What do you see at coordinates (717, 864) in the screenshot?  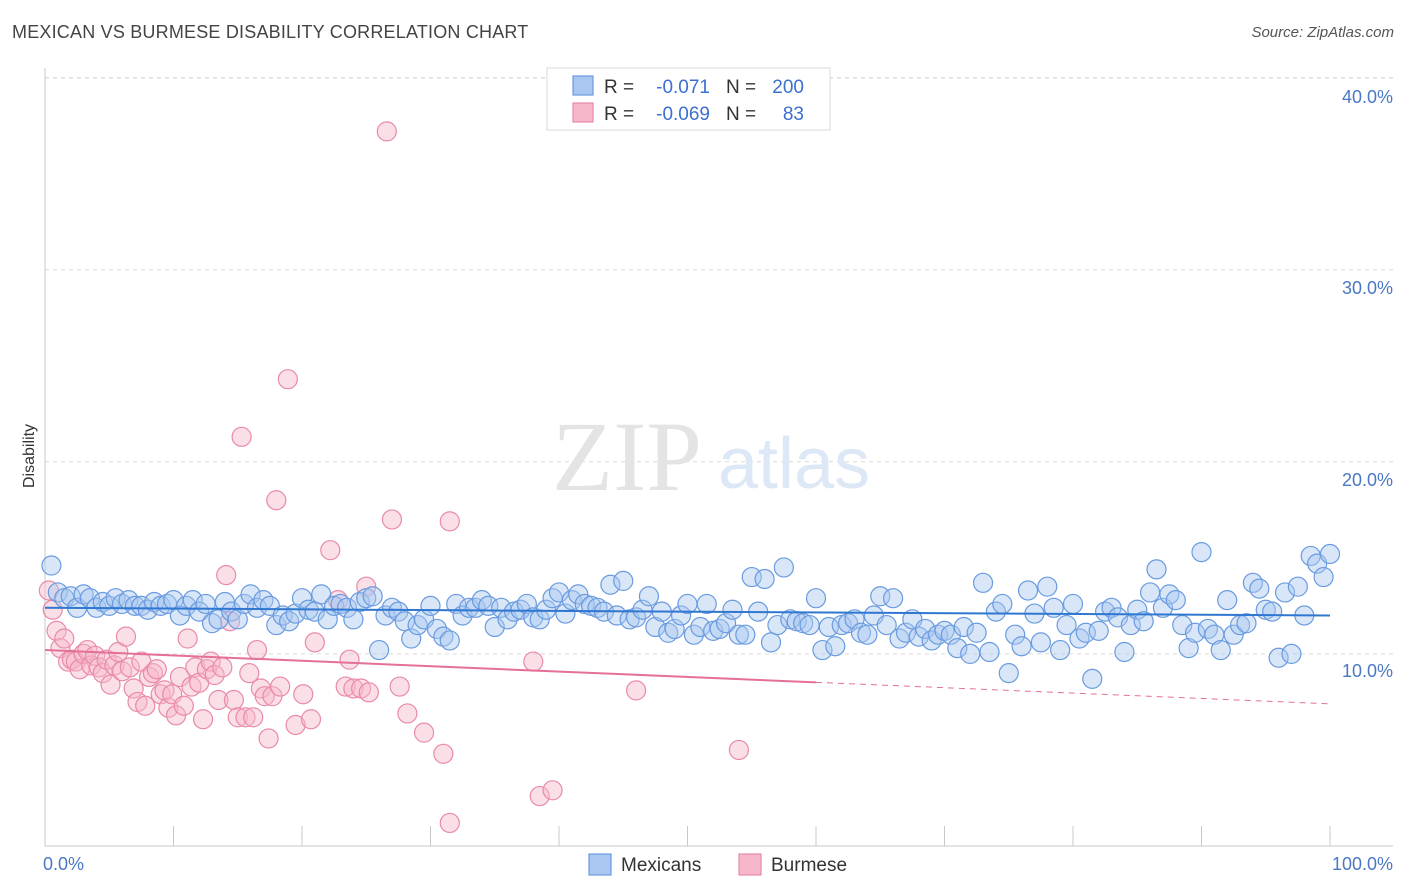 I see `series-legend: Mexicans Burmese` at bounding box center [717, 864].